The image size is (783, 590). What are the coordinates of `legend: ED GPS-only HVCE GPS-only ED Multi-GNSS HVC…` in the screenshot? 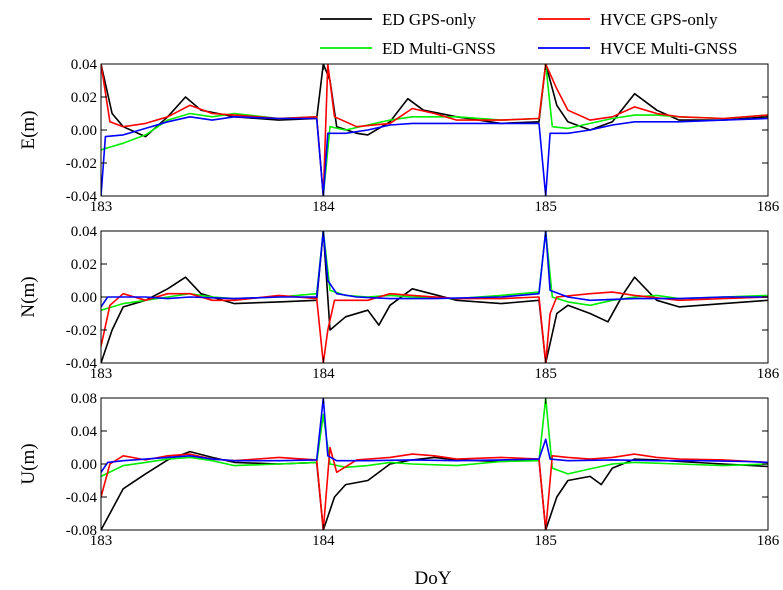 It's located at (528, 34).